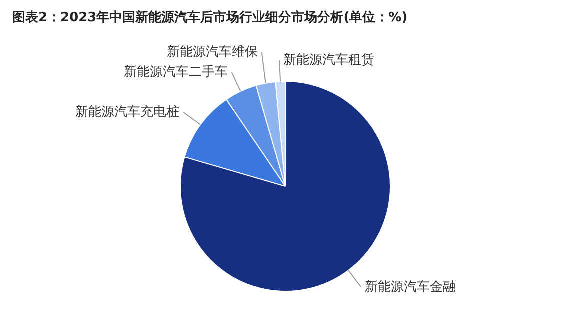  I want to click on chart-title: 图表2：2023年中国新能源汽车后市场行业细分市场分析(单位：%), so click(210, 18).